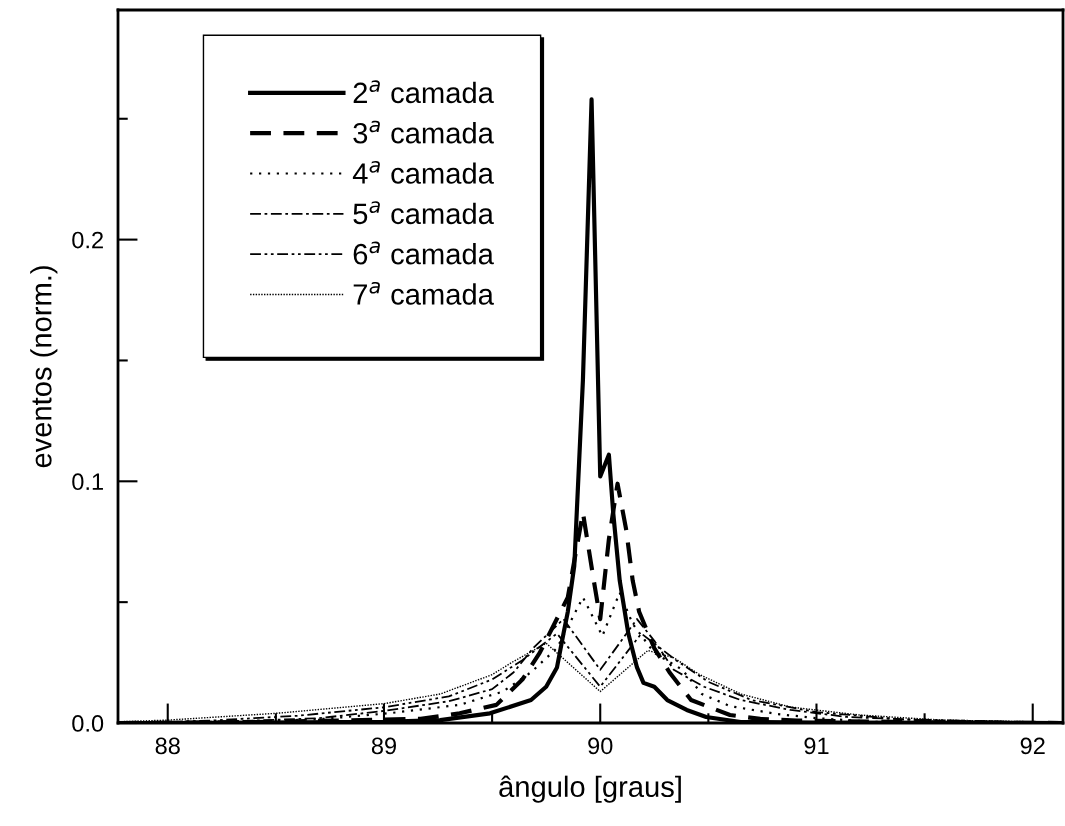  What do you see at coordinates (423, 213) in the screenshot?
I see `legend-label: 5$^{a}$ camada` at bounding box center [423, 213].